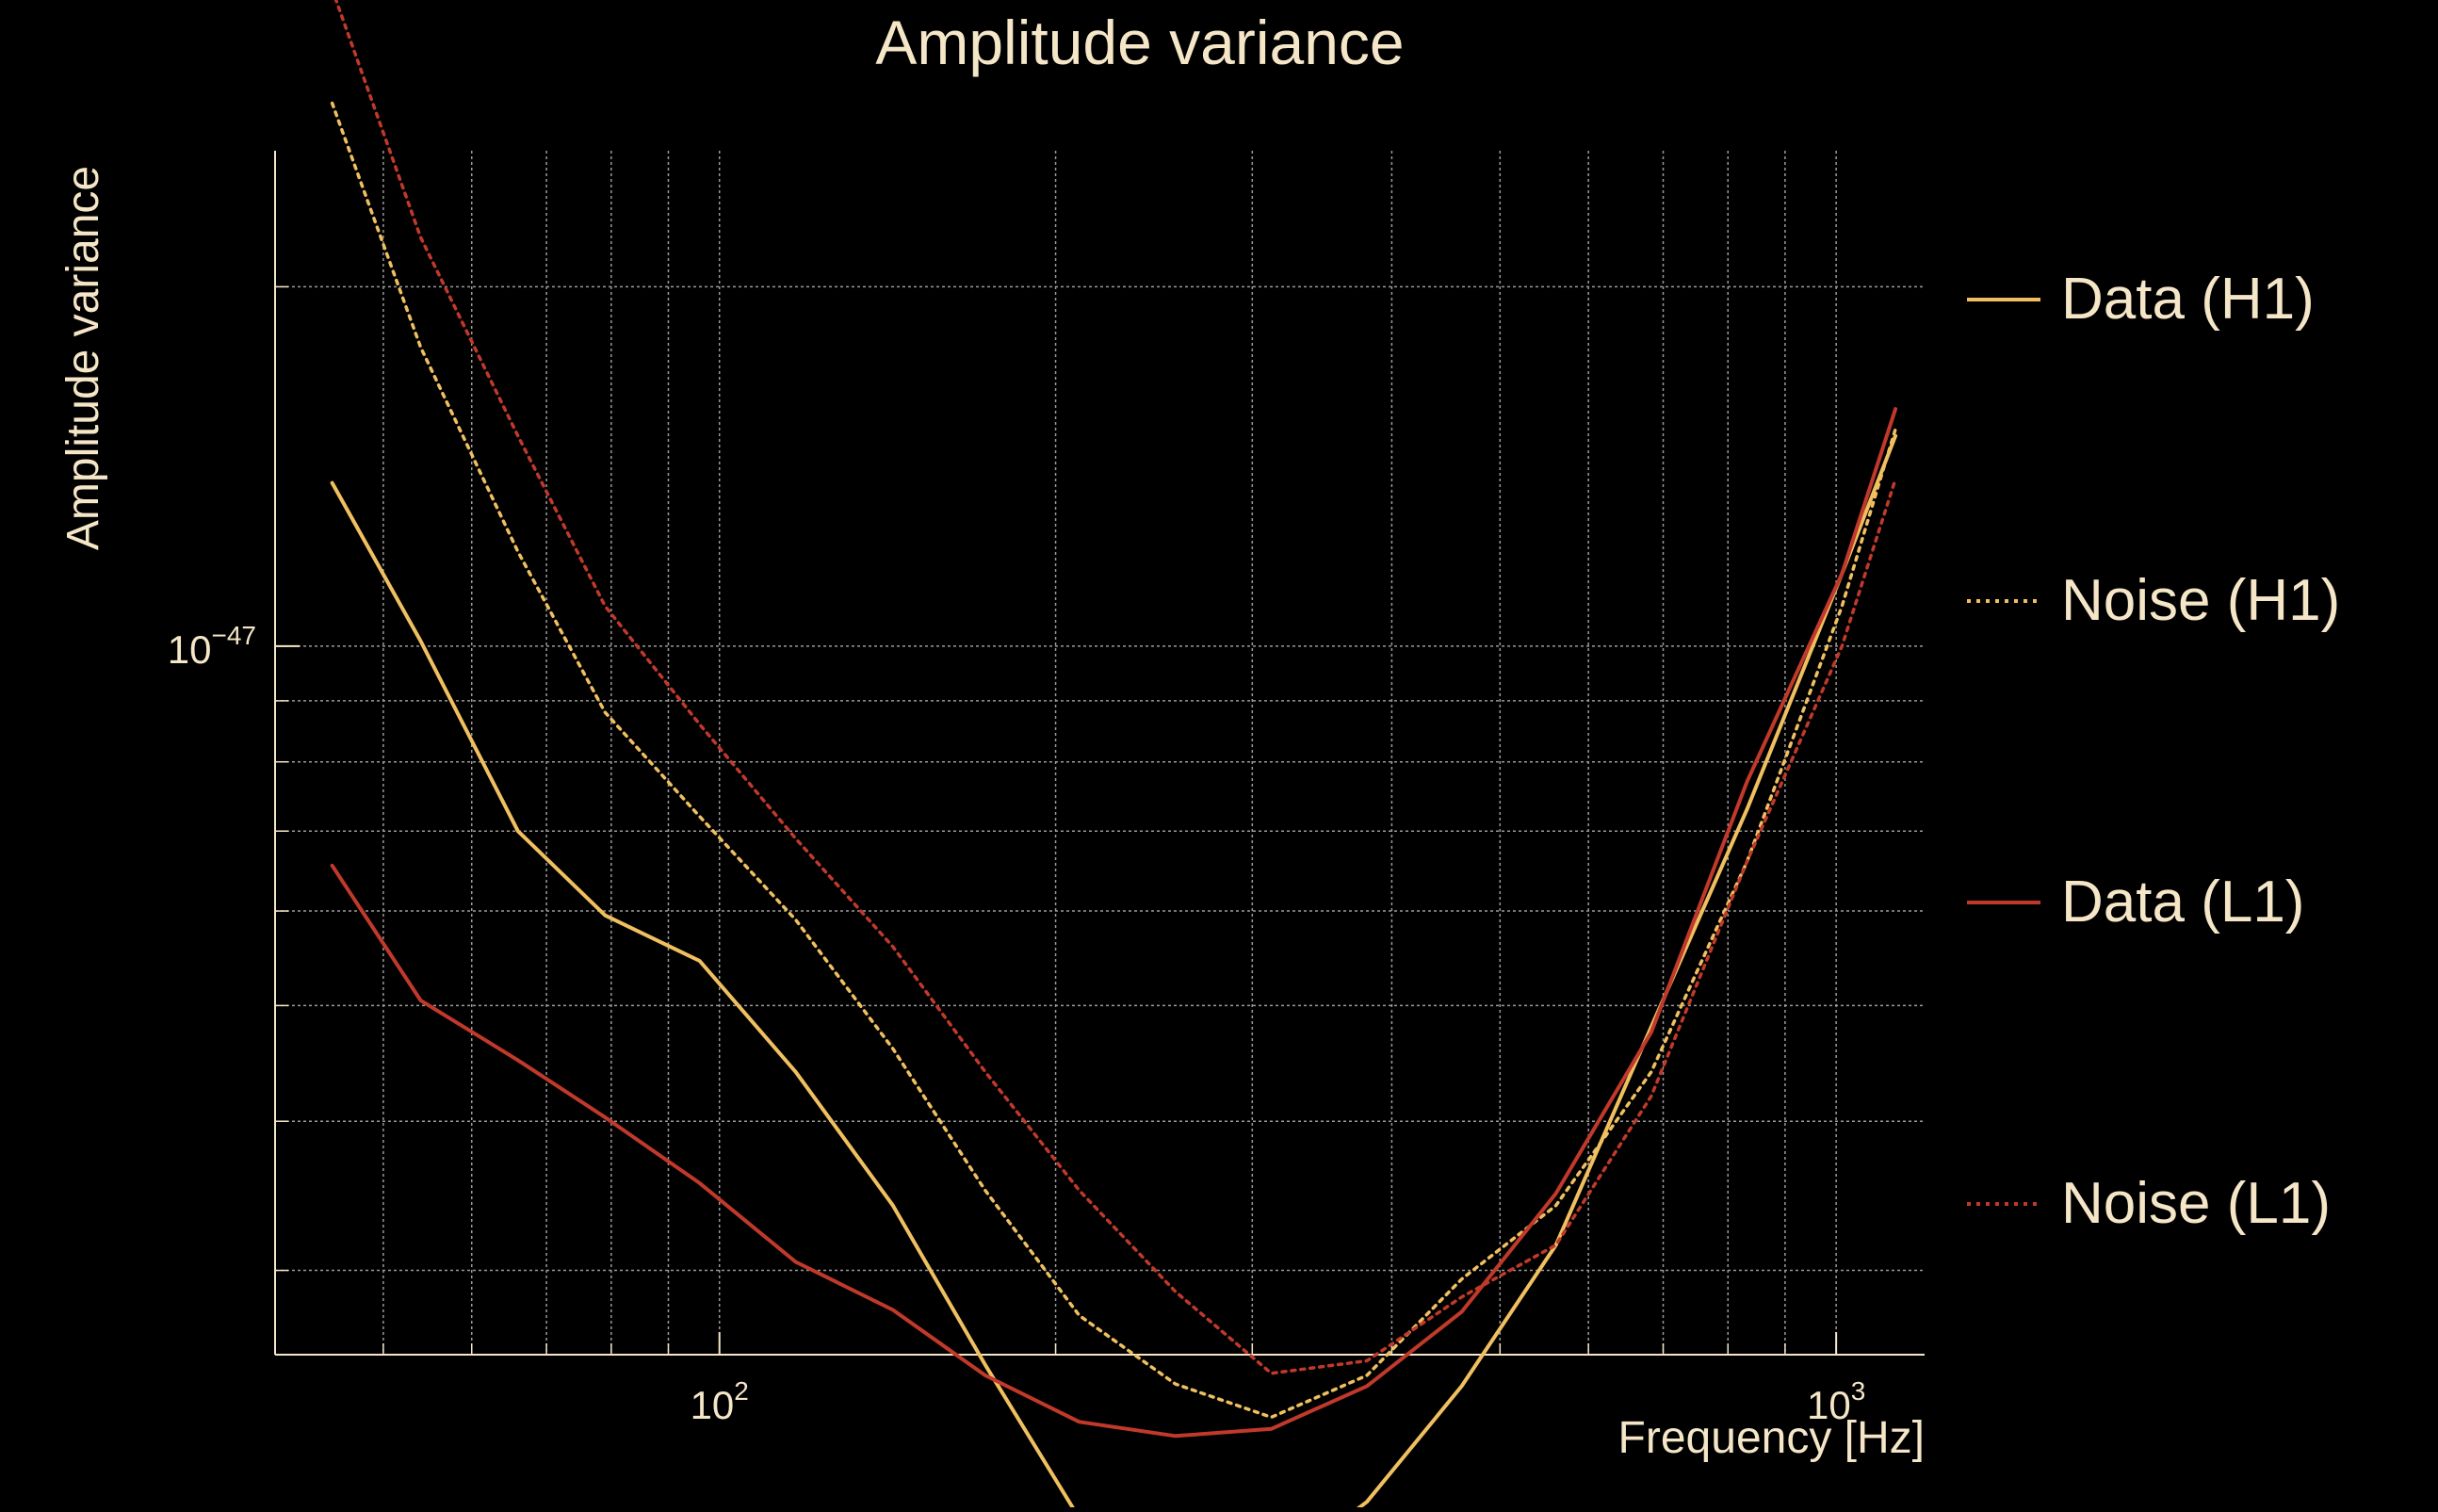 This screenshot has width=2438, height=1512. I want to click on x-axis-label: Frequency [Hz], so click(1771, 1438).